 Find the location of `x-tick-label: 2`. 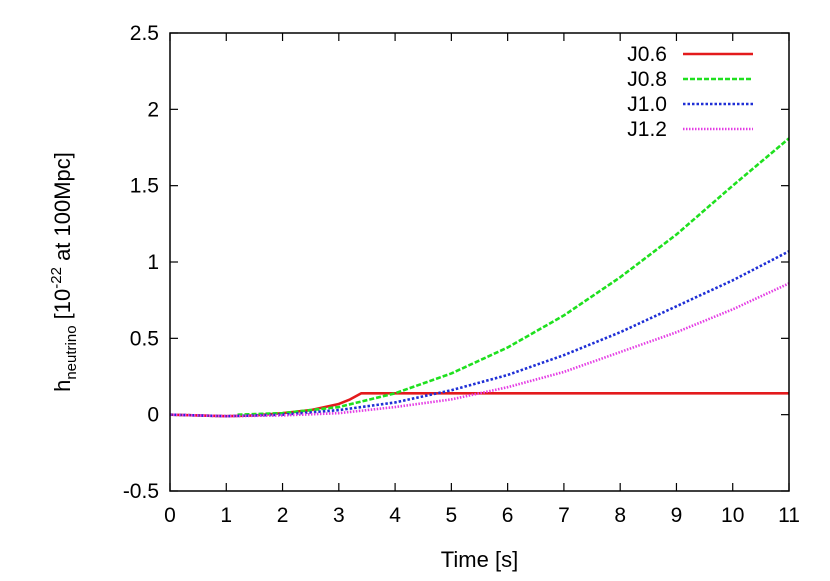

x-tick-label: 2 is located at coordinates (283, 515).